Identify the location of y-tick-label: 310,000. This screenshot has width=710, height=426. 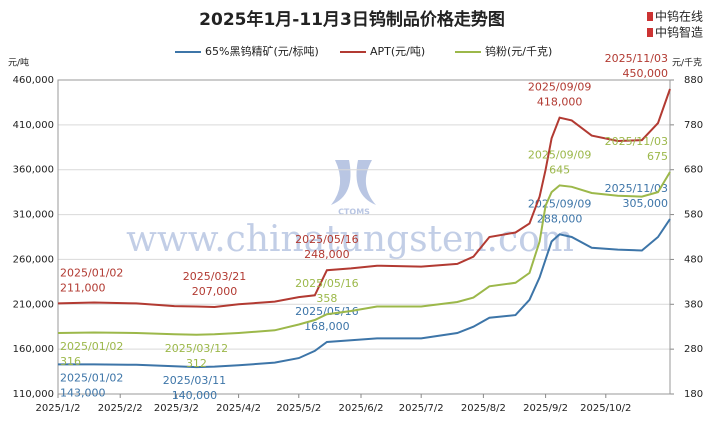
(33, 215).